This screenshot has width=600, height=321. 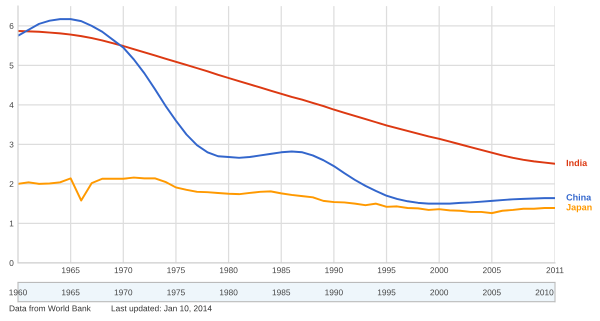 I want to click on x2-tick-label: 1965, so click(x=71, y=292).